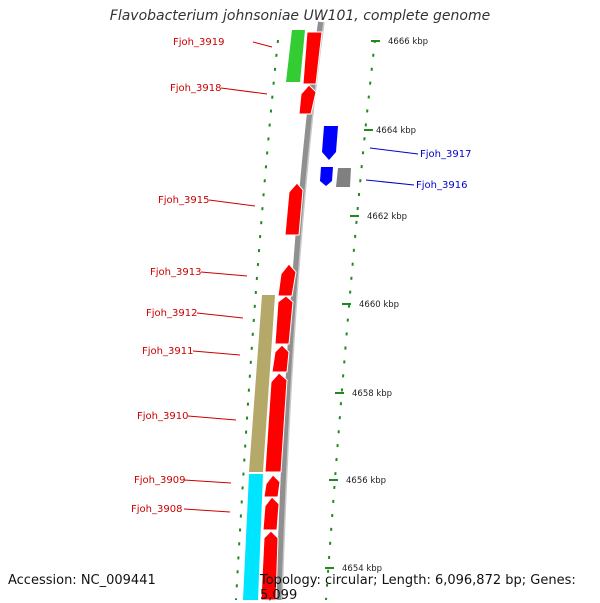  I want to click on label-lines-left, so click(228, 277).